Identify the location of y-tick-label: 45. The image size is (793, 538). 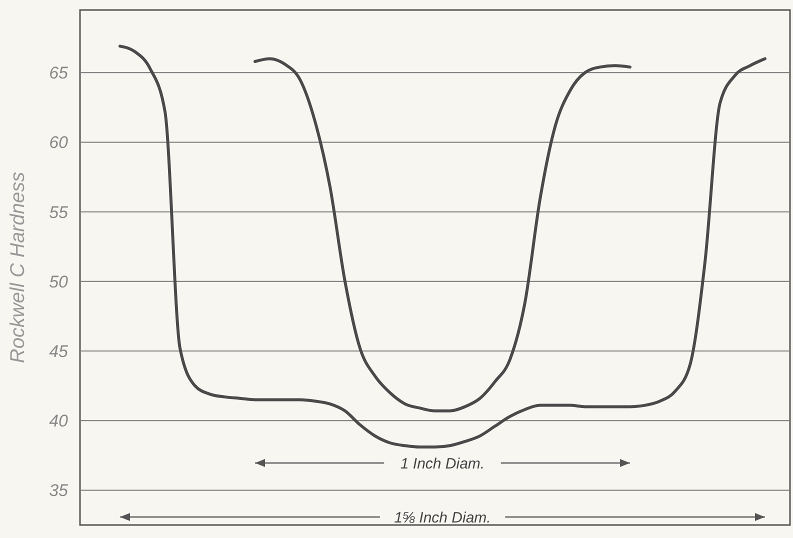
(59, 351).